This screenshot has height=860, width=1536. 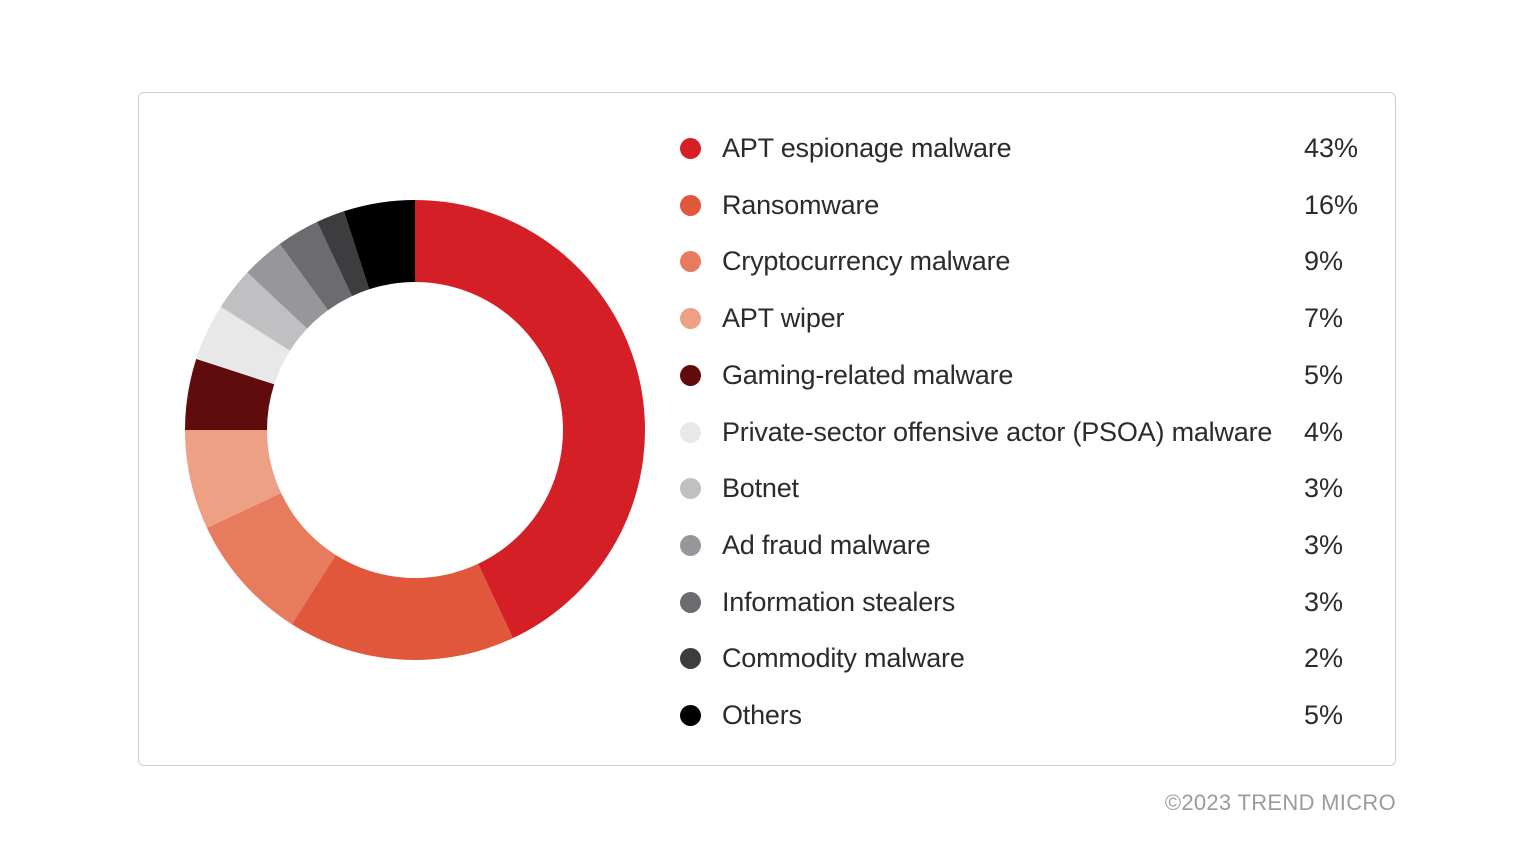 I want to click on legend-item: Ad fraud malware 3%, so click(x=1025, y=545).